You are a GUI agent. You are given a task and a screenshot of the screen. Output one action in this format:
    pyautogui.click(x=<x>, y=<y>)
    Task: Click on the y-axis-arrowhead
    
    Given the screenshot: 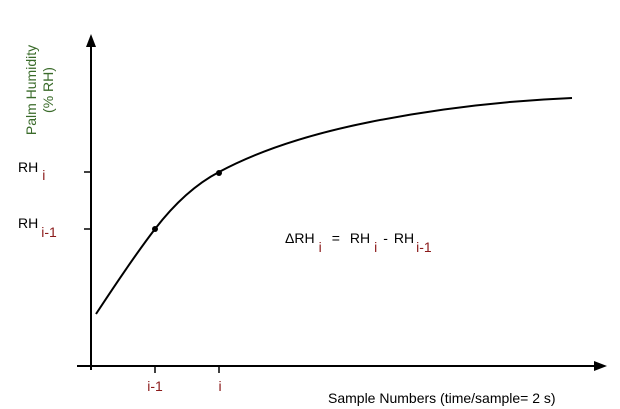 What is the action you would take?
    pyautogui.click(x=91, y=40)
    